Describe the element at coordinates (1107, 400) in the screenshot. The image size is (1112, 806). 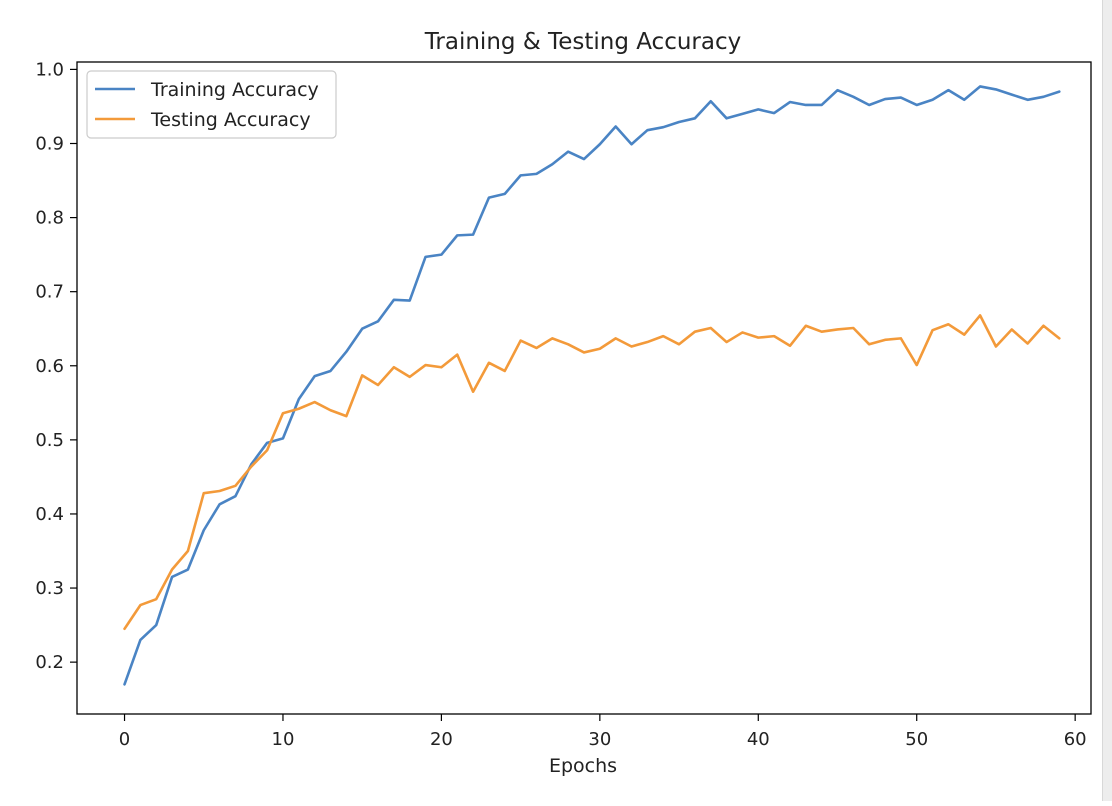
I see `window-edge` at that location.